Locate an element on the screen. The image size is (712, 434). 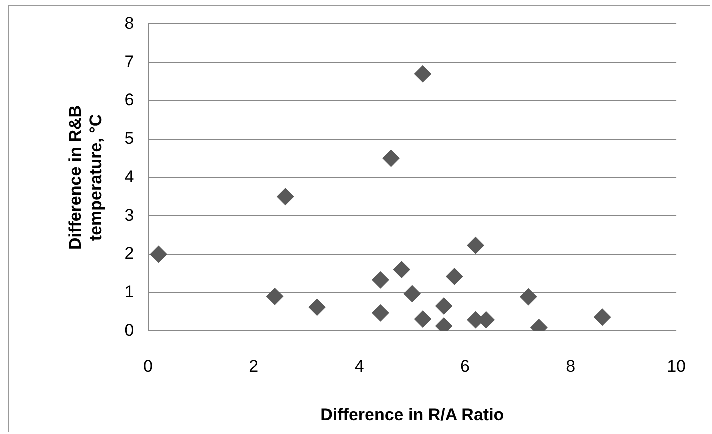
y-tick-label: 4 is located at coordinates (129, 176).